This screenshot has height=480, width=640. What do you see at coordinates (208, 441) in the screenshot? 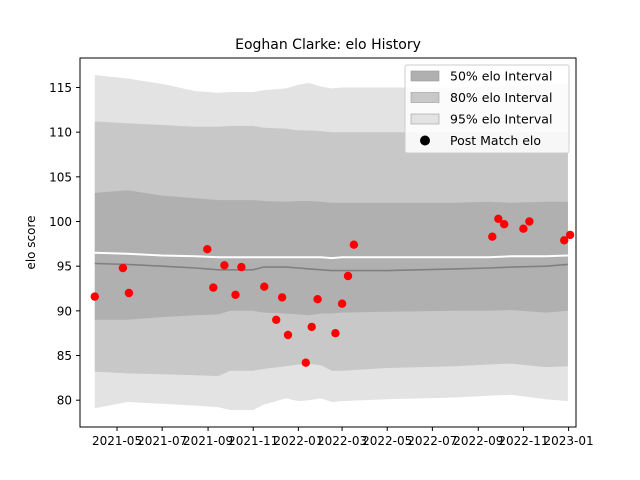
I see `x-tick-label: 2021-09` at bounding box center [208, 441].